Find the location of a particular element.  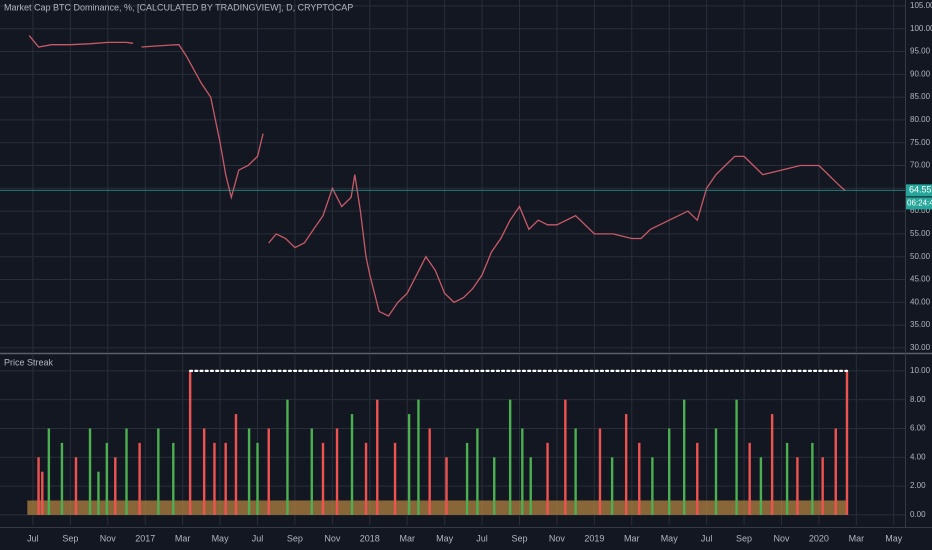

countdown-label: 06:24:44 is located at coordinates (919, 202).